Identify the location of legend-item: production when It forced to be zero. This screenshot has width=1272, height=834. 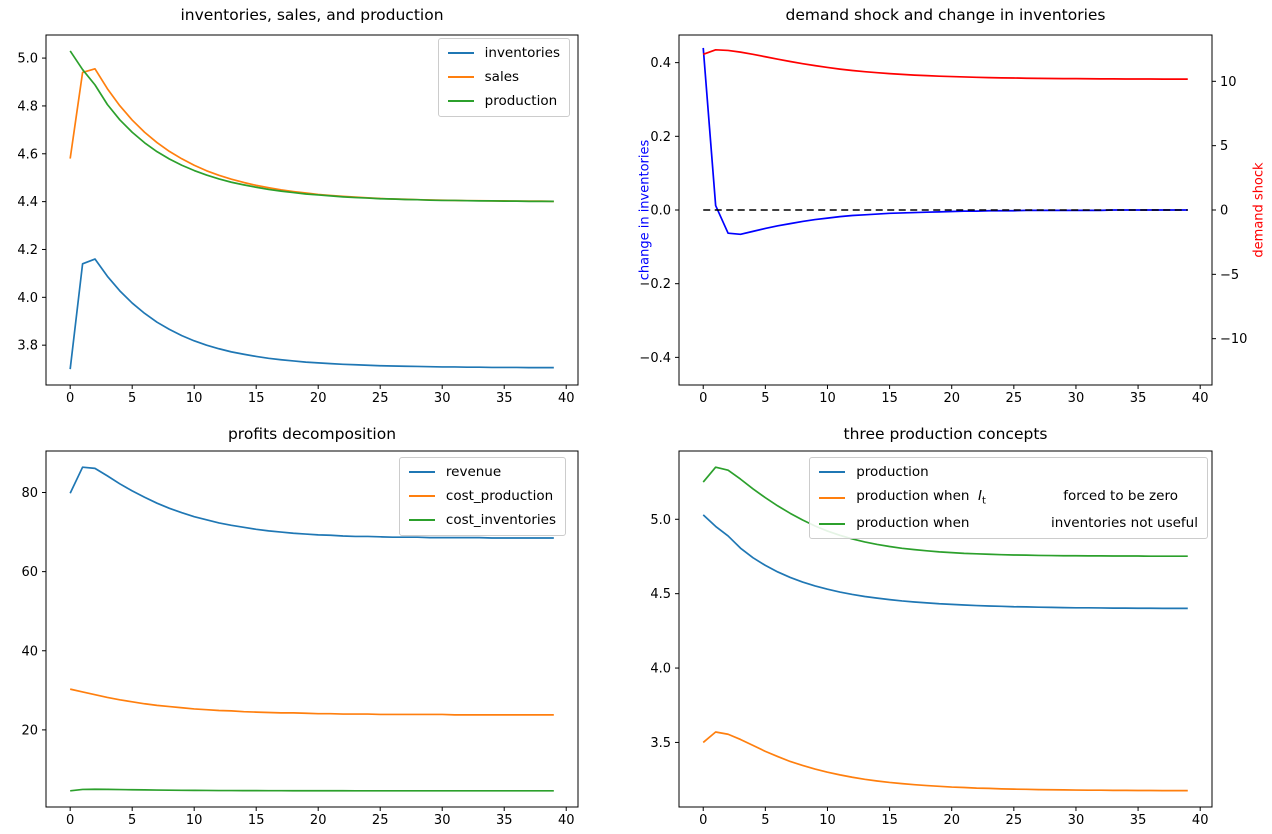
(1008, 498).